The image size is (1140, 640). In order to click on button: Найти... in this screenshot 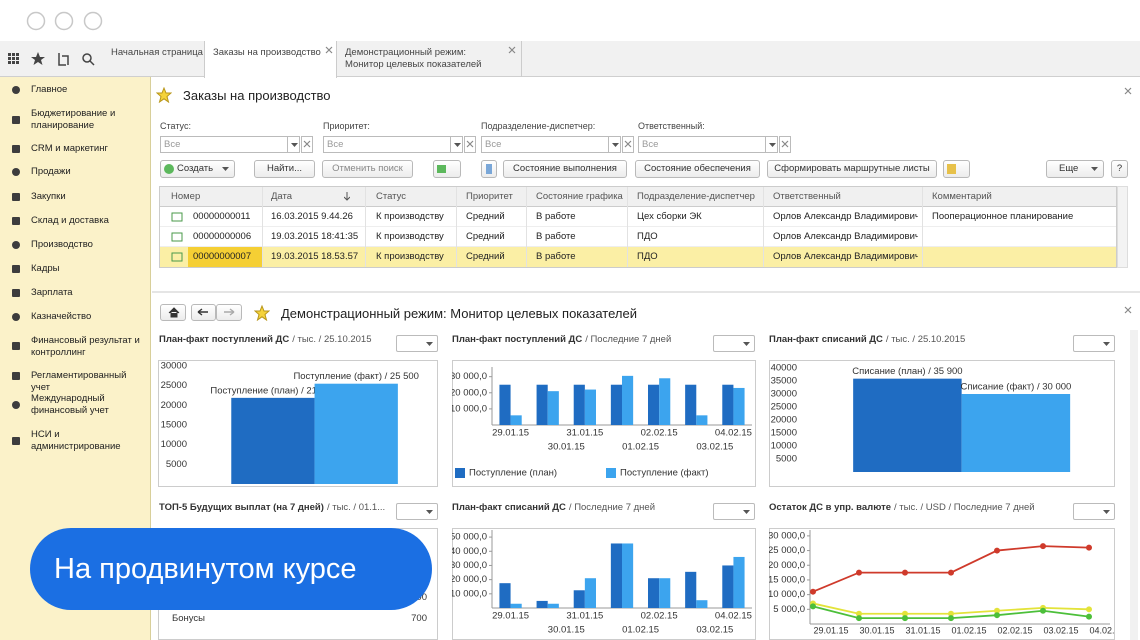, I will do `click(284, 169)`.